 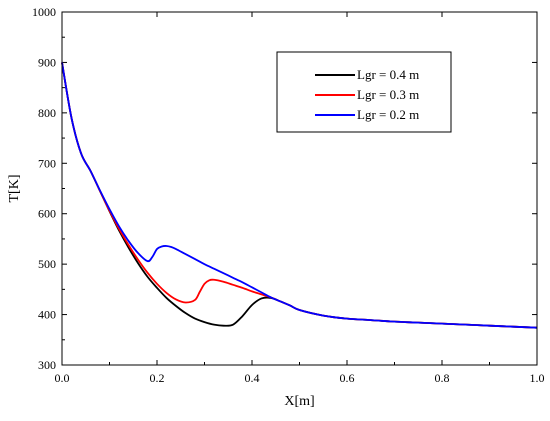 I want to click on y-tick-label: 900, so click(x=47, y=62).